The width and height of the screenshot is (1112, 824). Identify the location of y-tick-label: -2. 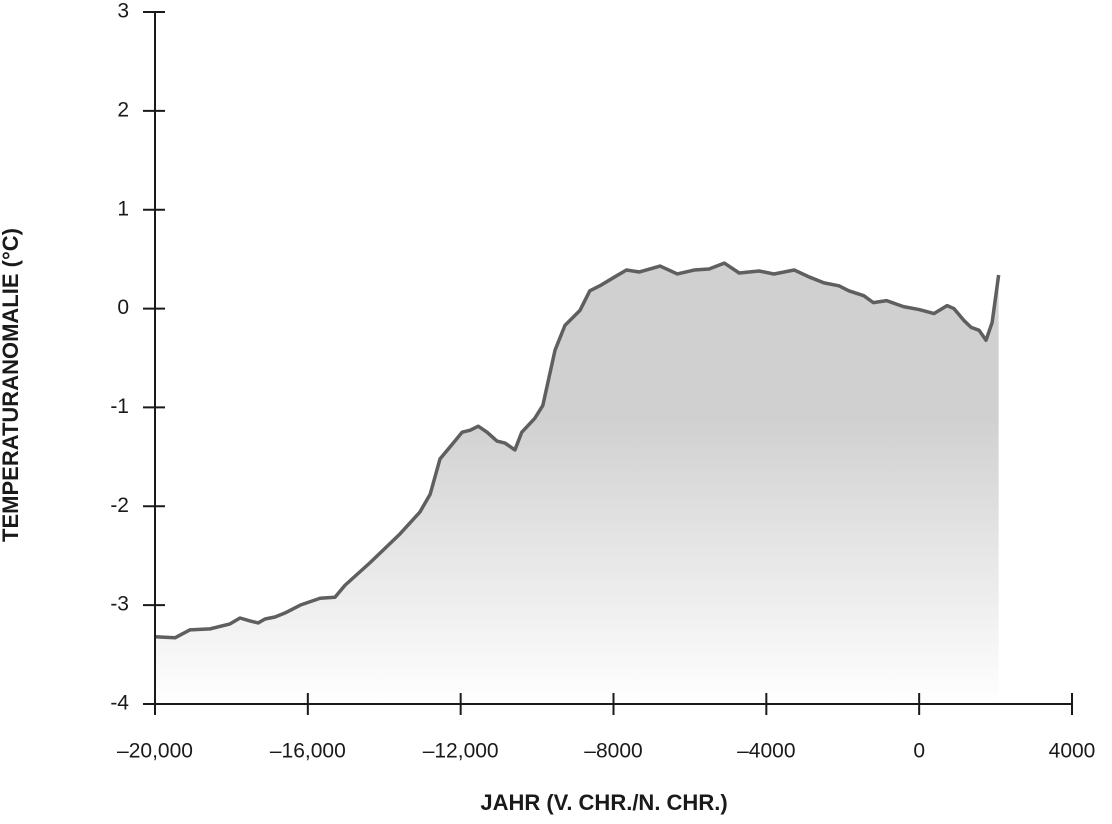
(119, 505).